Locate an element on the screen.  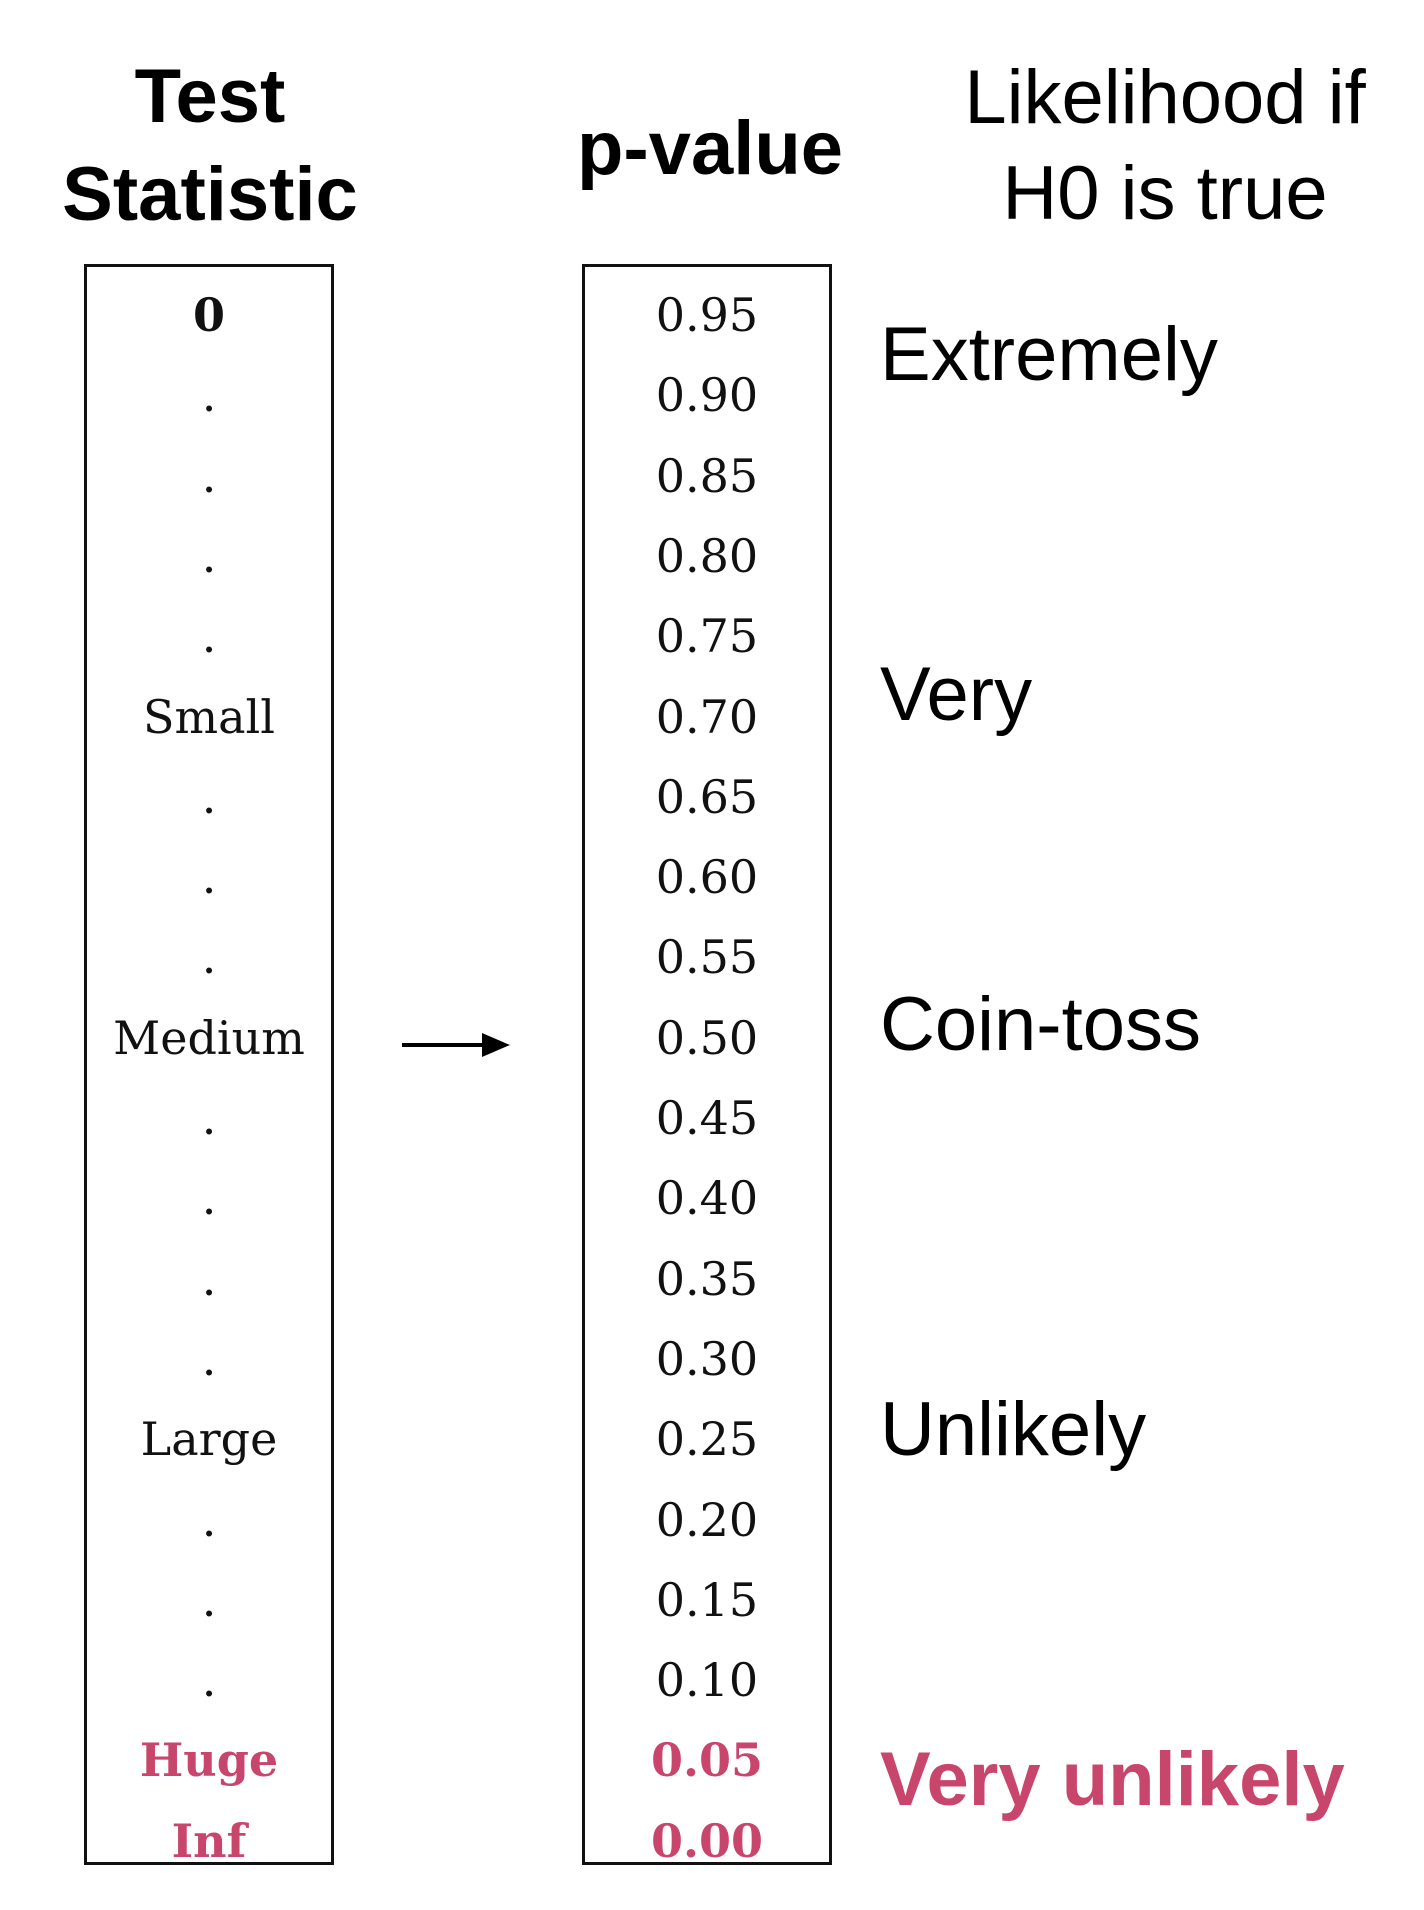
p-value-row: 0.95 is located at coordinates (707, 315).